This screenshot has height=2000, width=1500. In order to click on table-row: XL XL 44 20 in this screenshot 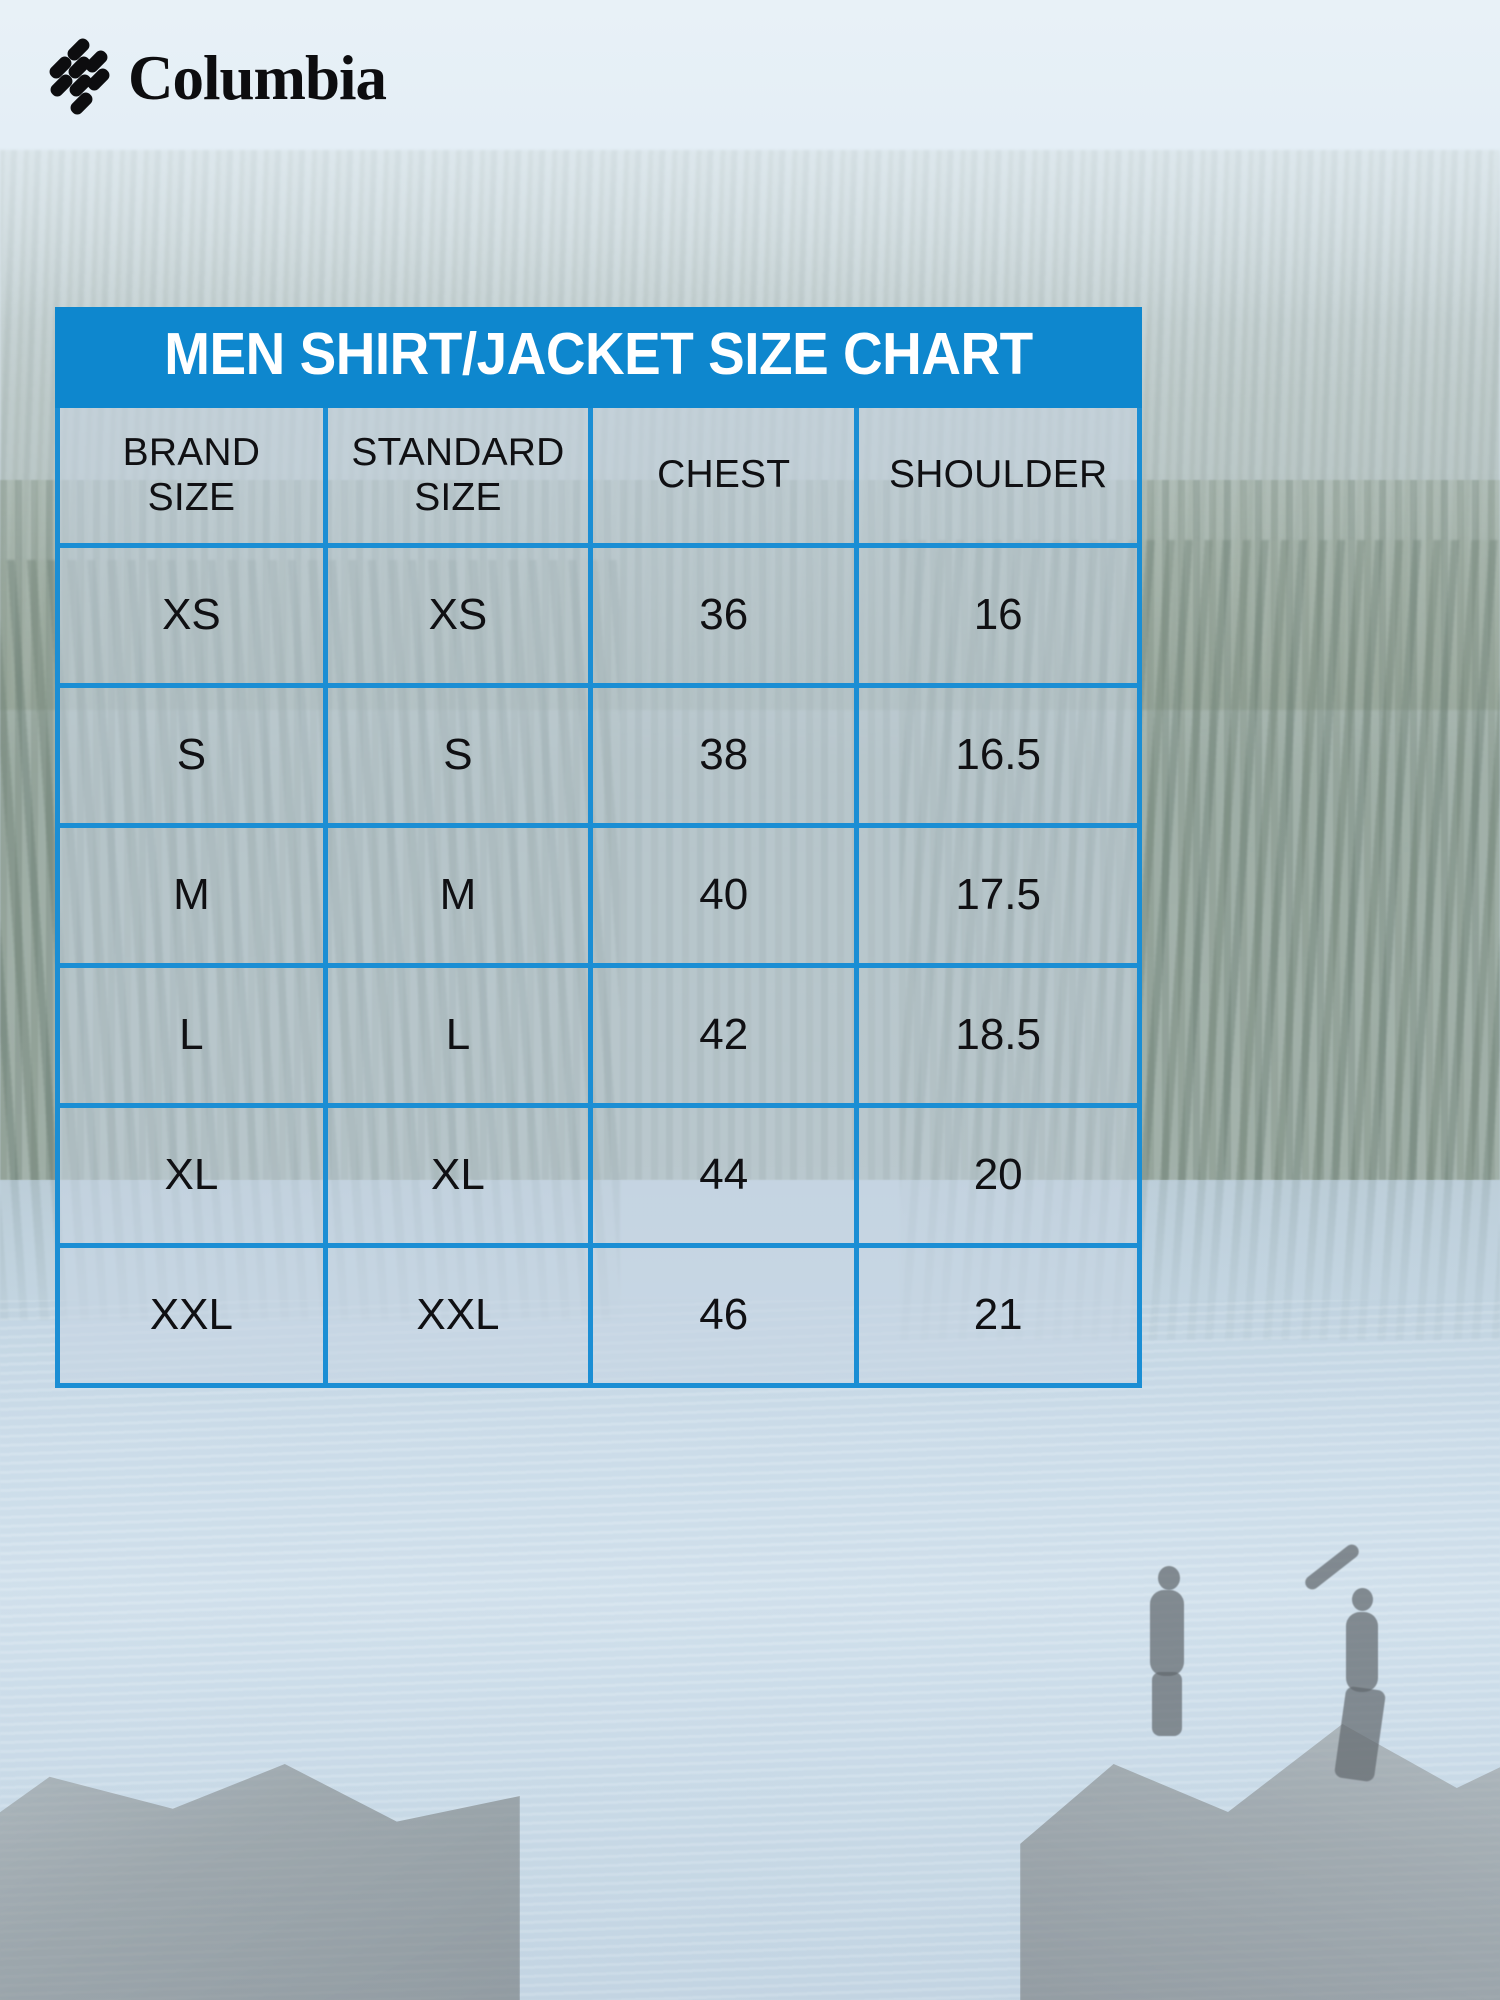, I will do `click(598, 1178)`.